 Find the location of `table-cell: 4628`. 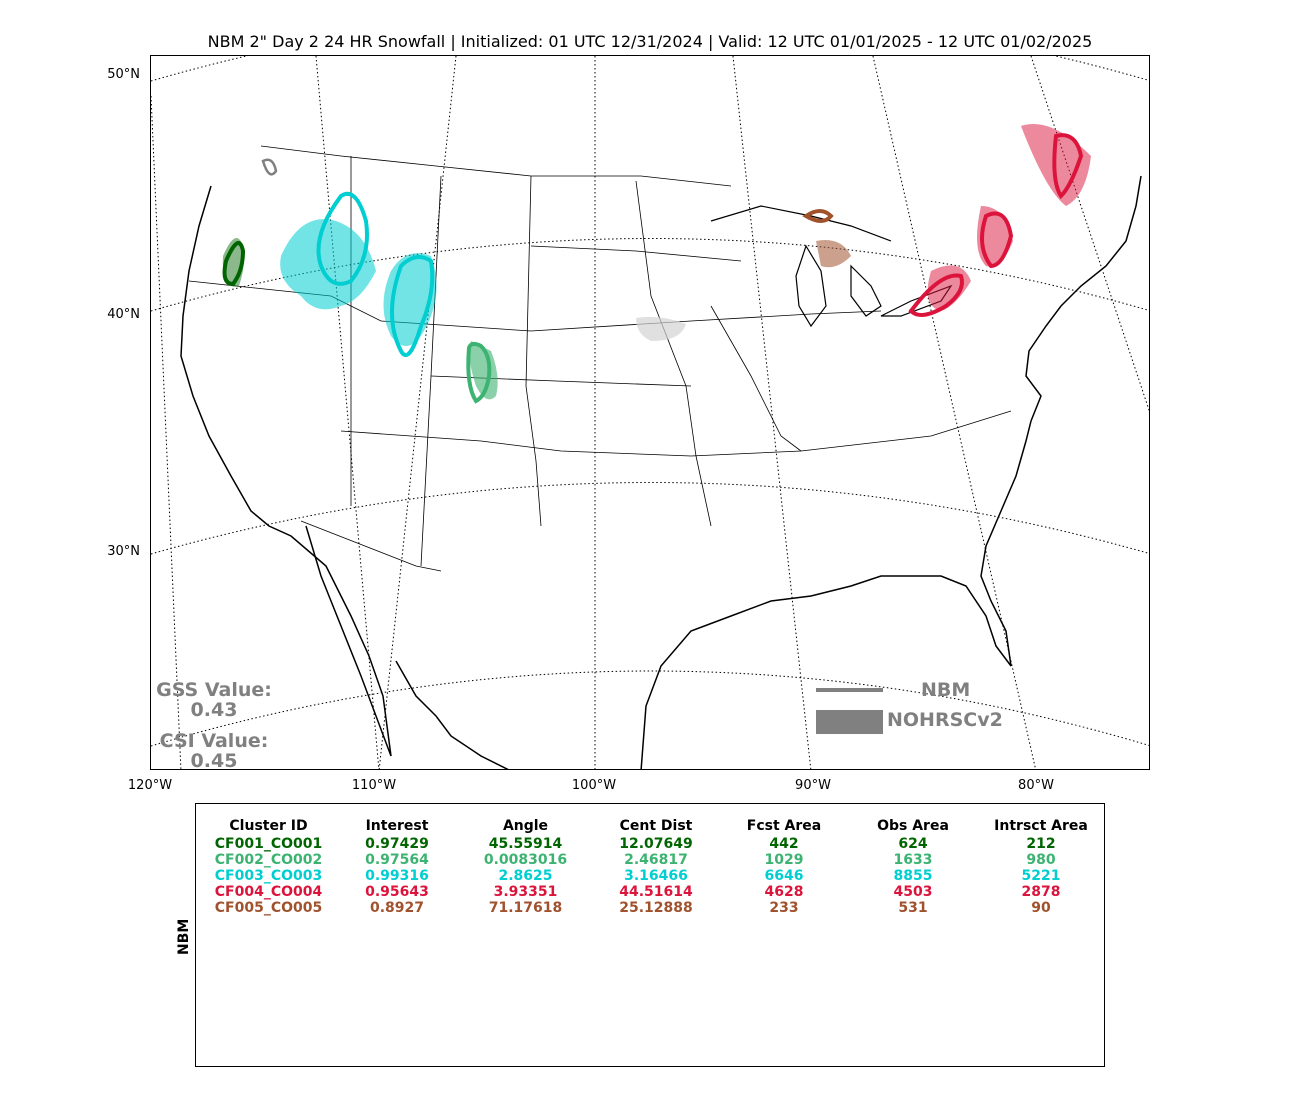

table-cell: 4628 is located at coordinates (784, 892).